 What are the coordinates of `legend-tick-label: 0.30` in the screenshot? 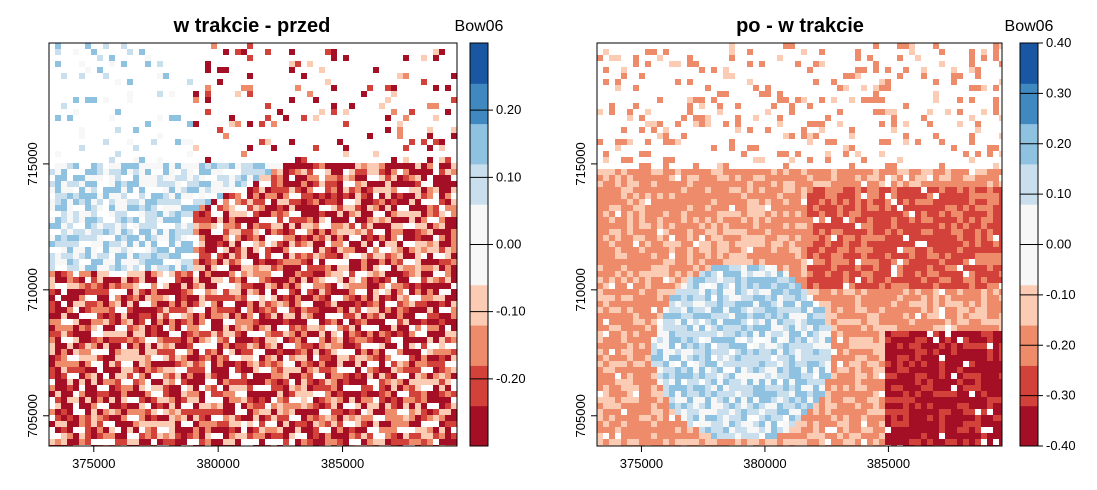 It's located at (1058, 92).